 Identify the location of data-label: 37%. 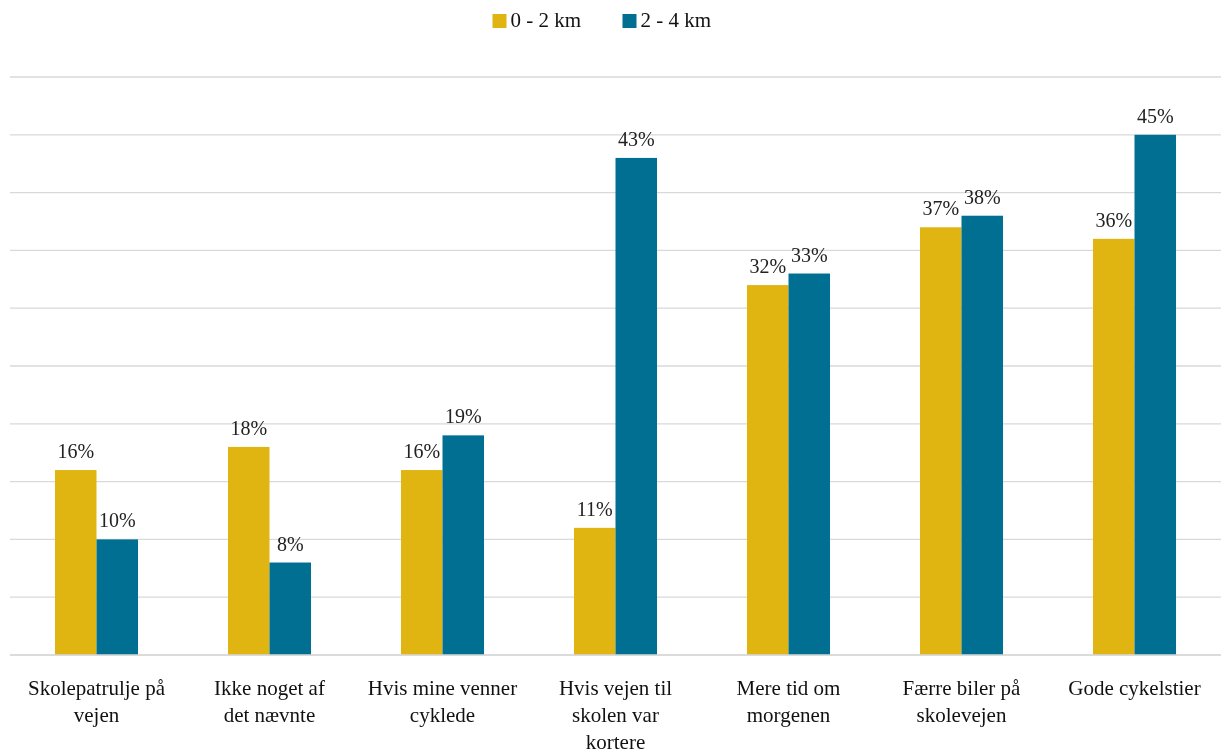
(941, 208).